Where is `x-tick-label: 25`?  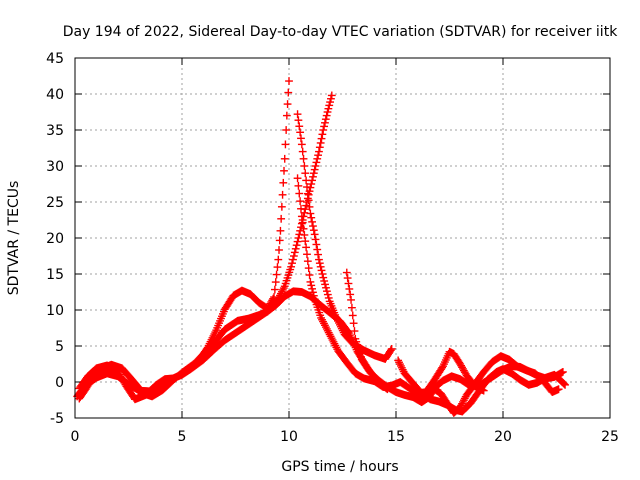 x-tick-label: 25 is located at coordinates (610, 437).